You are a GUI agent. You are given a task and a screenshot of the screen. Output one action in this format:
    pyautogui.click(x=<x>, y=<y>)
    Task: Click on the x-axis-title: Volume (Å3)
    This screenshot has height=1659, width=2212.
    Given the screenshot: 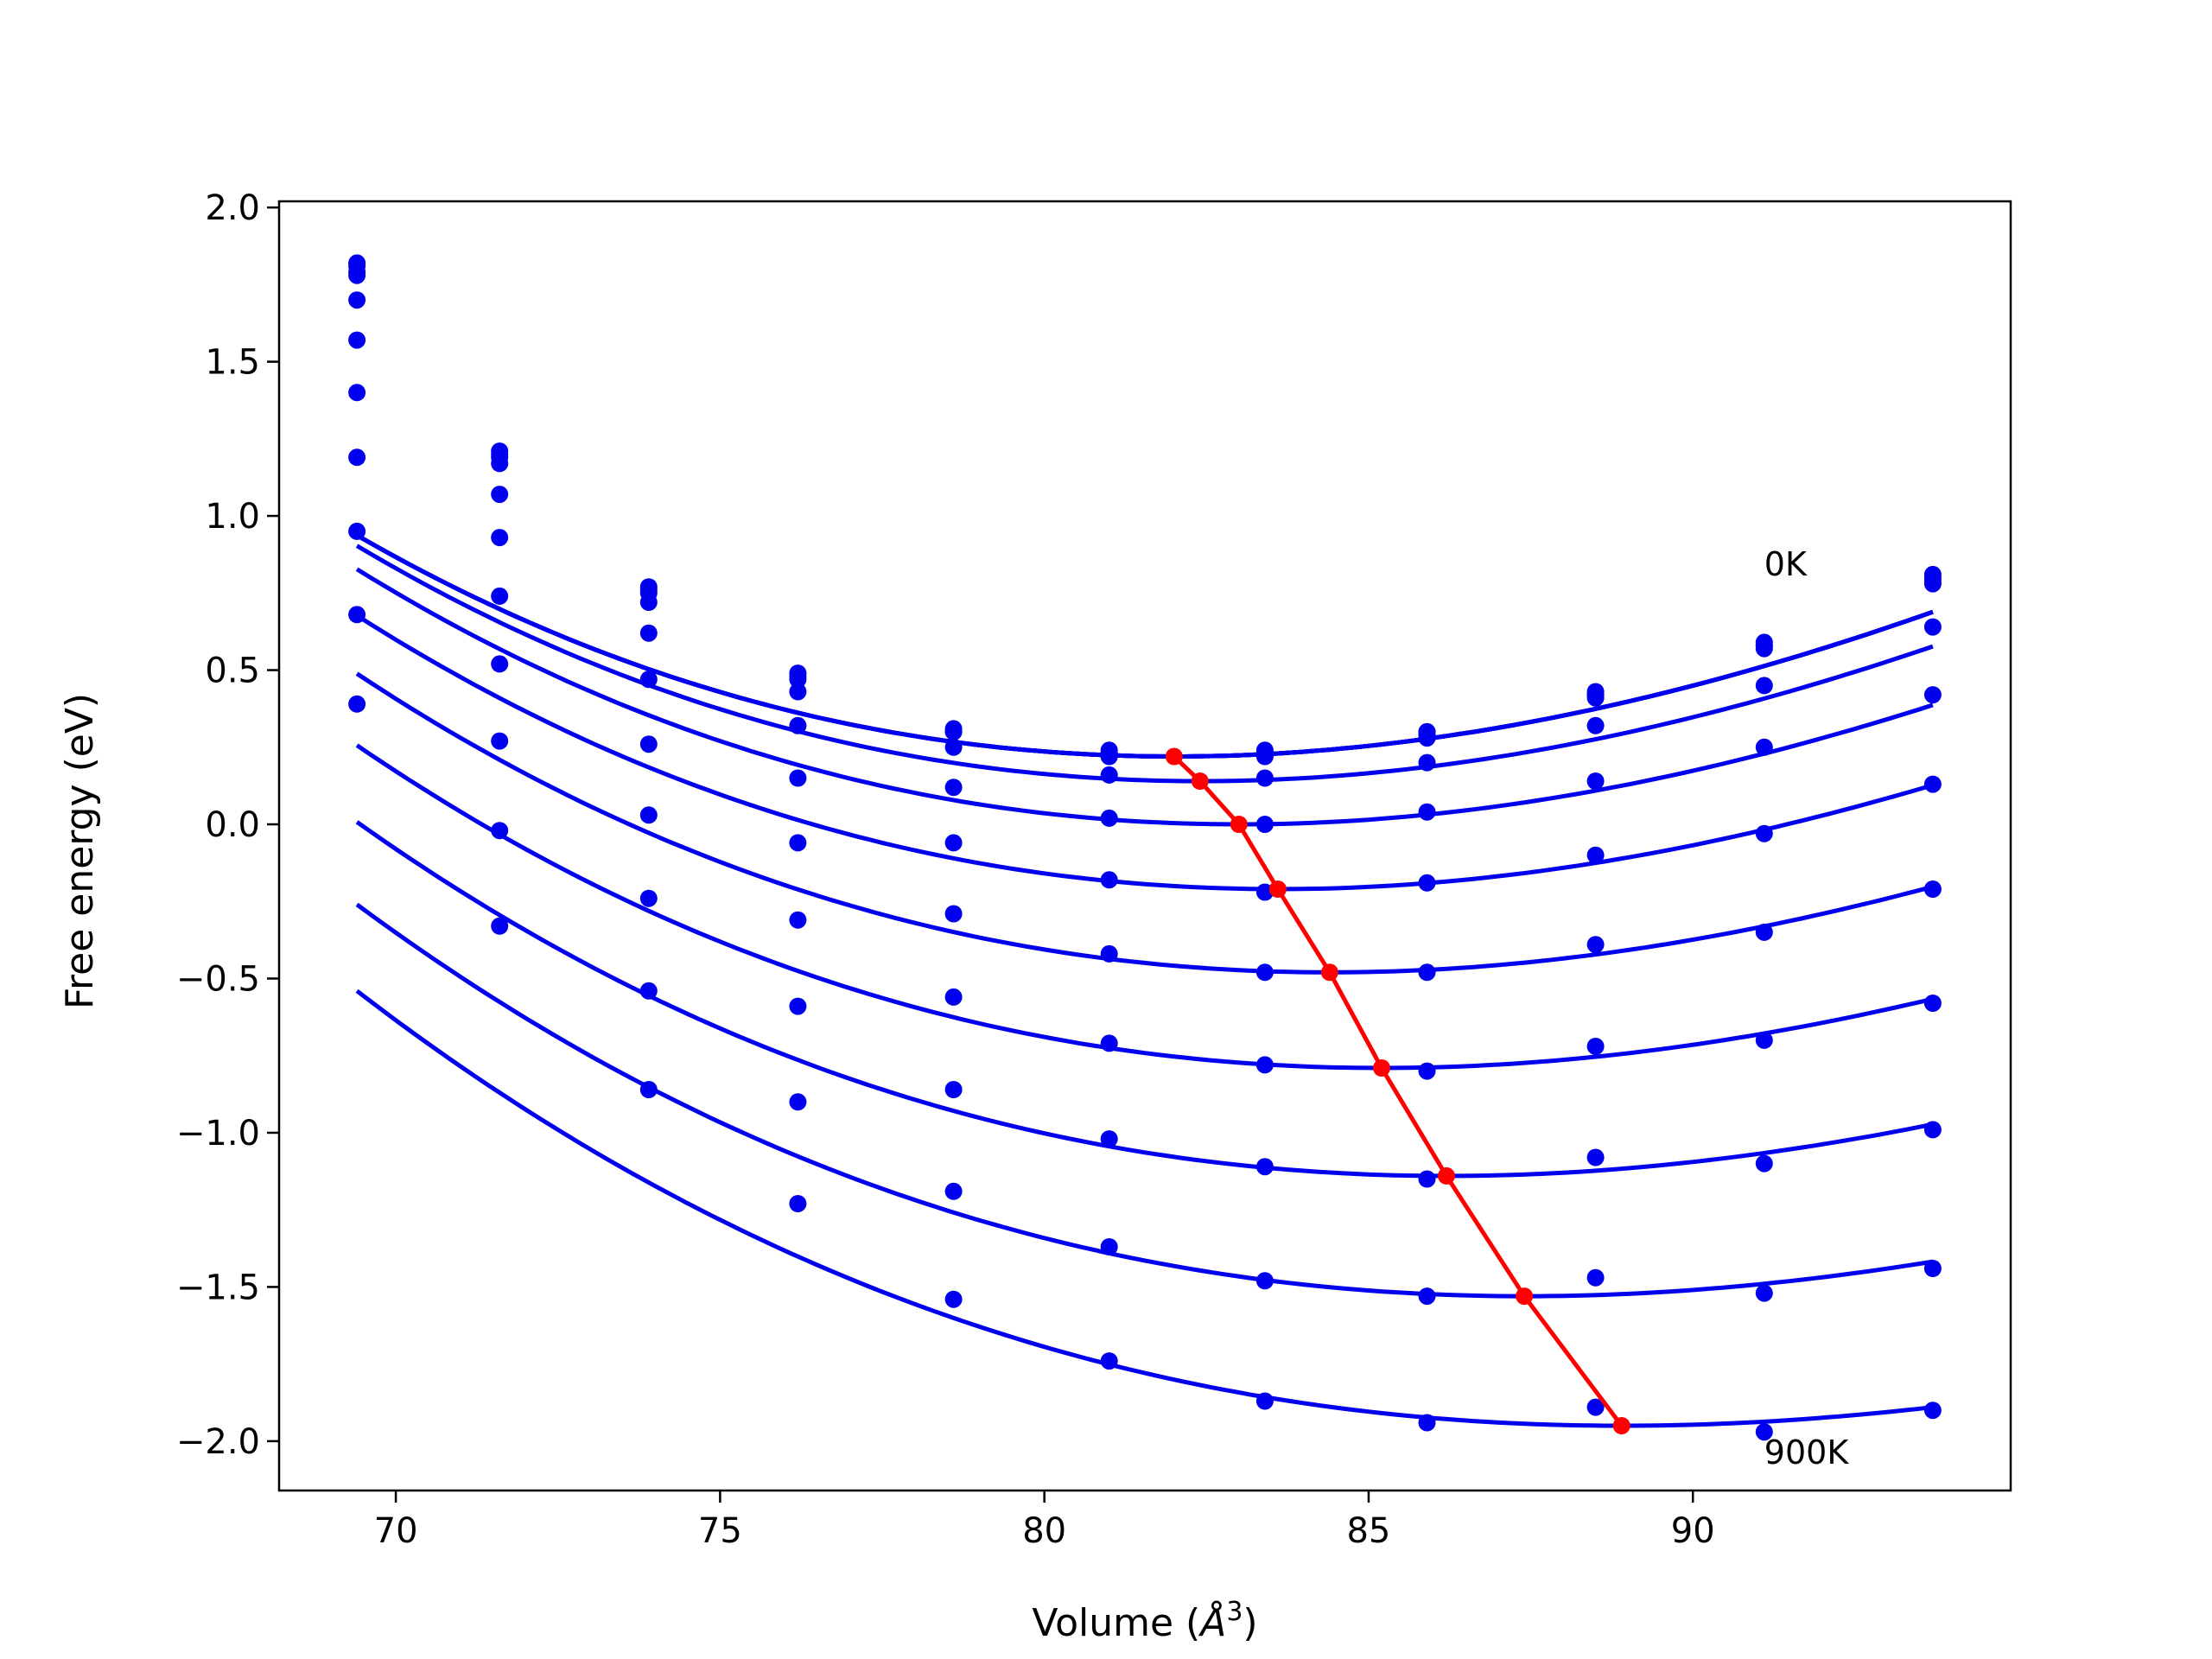 What is the action you would take?
    pyautogui.click(x=1144, y=1621)
    